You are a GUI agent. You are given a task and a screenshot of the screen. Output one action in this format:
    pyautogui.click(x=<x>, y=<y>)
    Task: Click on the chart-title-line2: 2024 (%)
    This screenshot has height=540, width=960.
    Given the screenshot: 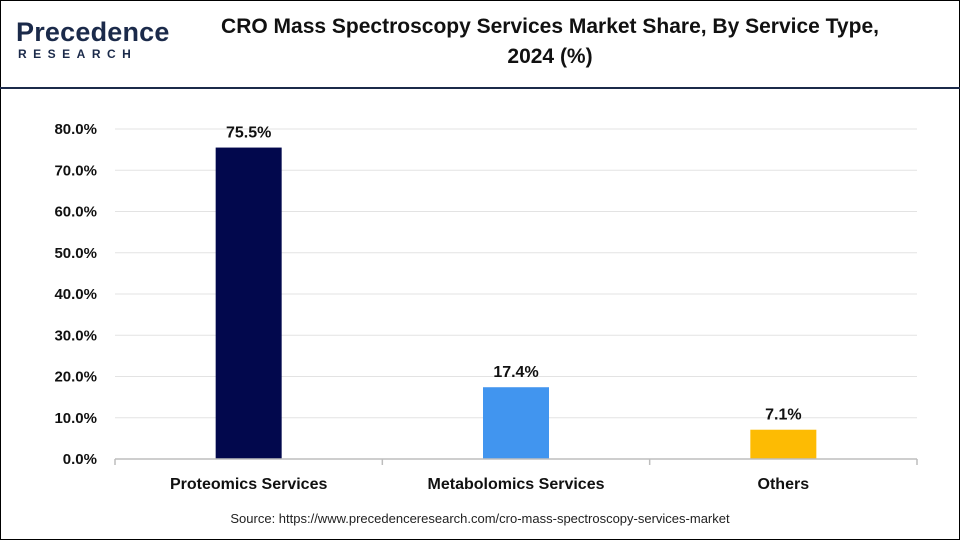 What is the action you would take?
    pyautogui.click(x=550, y=56)
    